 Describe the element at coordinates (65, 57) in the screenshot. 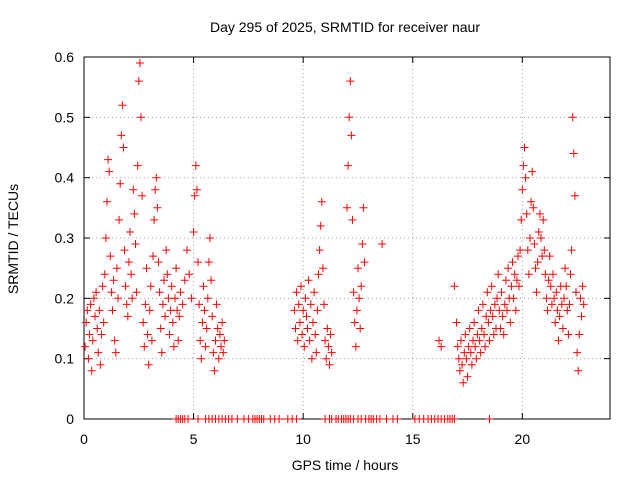

I see `y-tick-label: 0.6` at that location.